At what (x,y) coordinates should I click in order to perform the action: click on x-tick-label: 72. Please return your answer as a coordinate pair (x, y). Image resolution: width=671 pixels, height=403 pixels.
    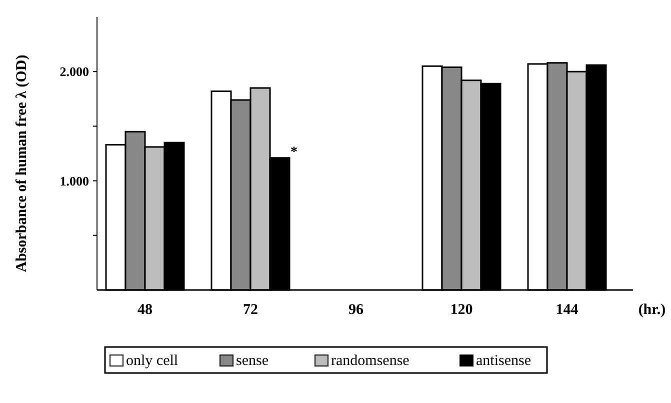
    Looking at the image, I should click on (250, 310).